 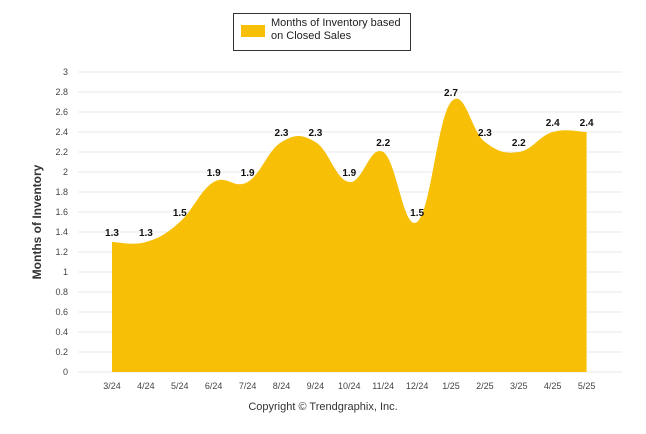 I want to click on y-tick-label-1: 0.2, so click(x=61, y=352).